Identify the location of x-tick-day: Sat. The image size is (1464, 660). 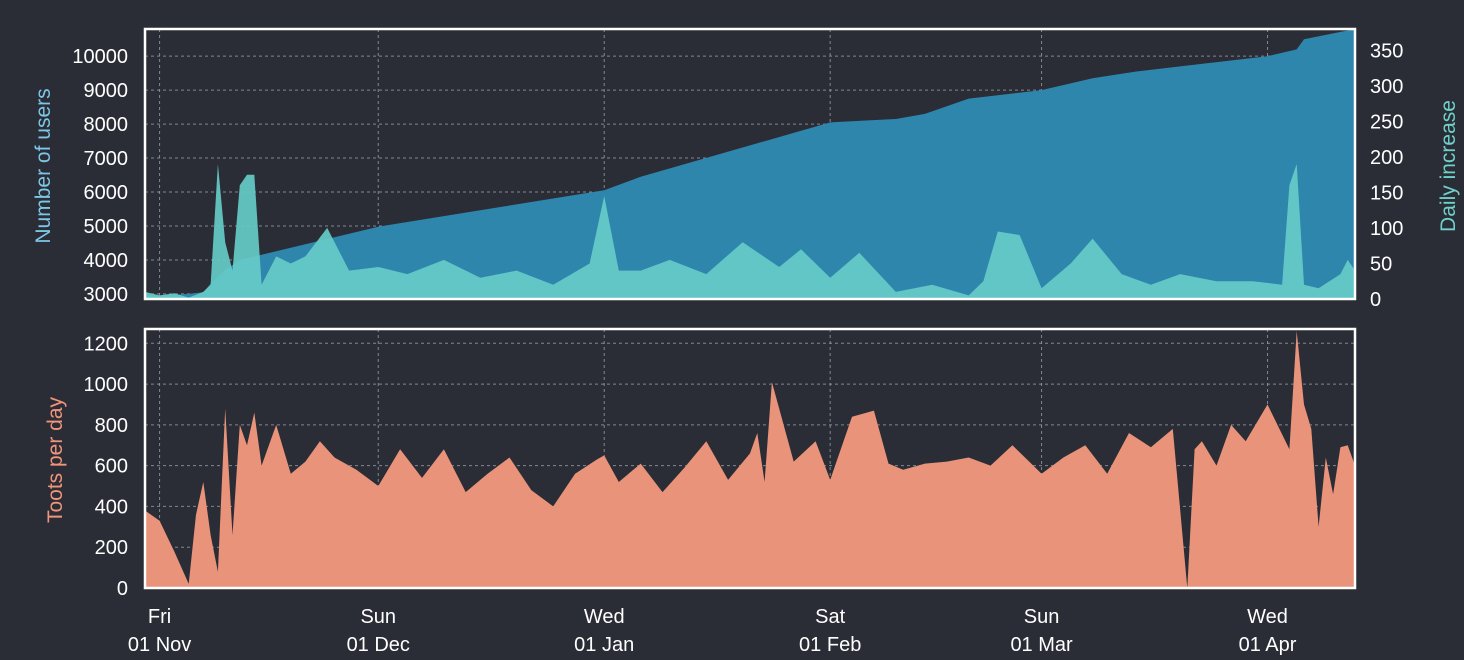
(830, 617).